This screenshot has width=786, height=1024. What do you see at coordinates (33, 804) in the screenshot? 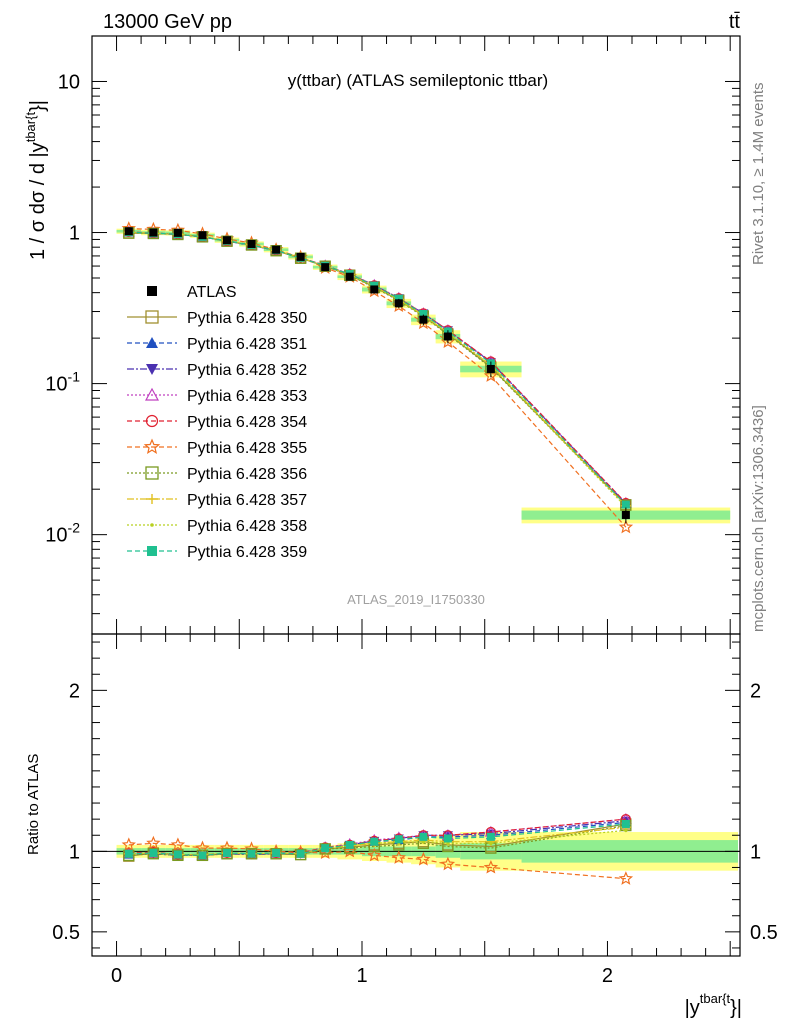
I see `ratio-y-axis-label: Ratio to ATLAS` at bounding box center [33, 804].